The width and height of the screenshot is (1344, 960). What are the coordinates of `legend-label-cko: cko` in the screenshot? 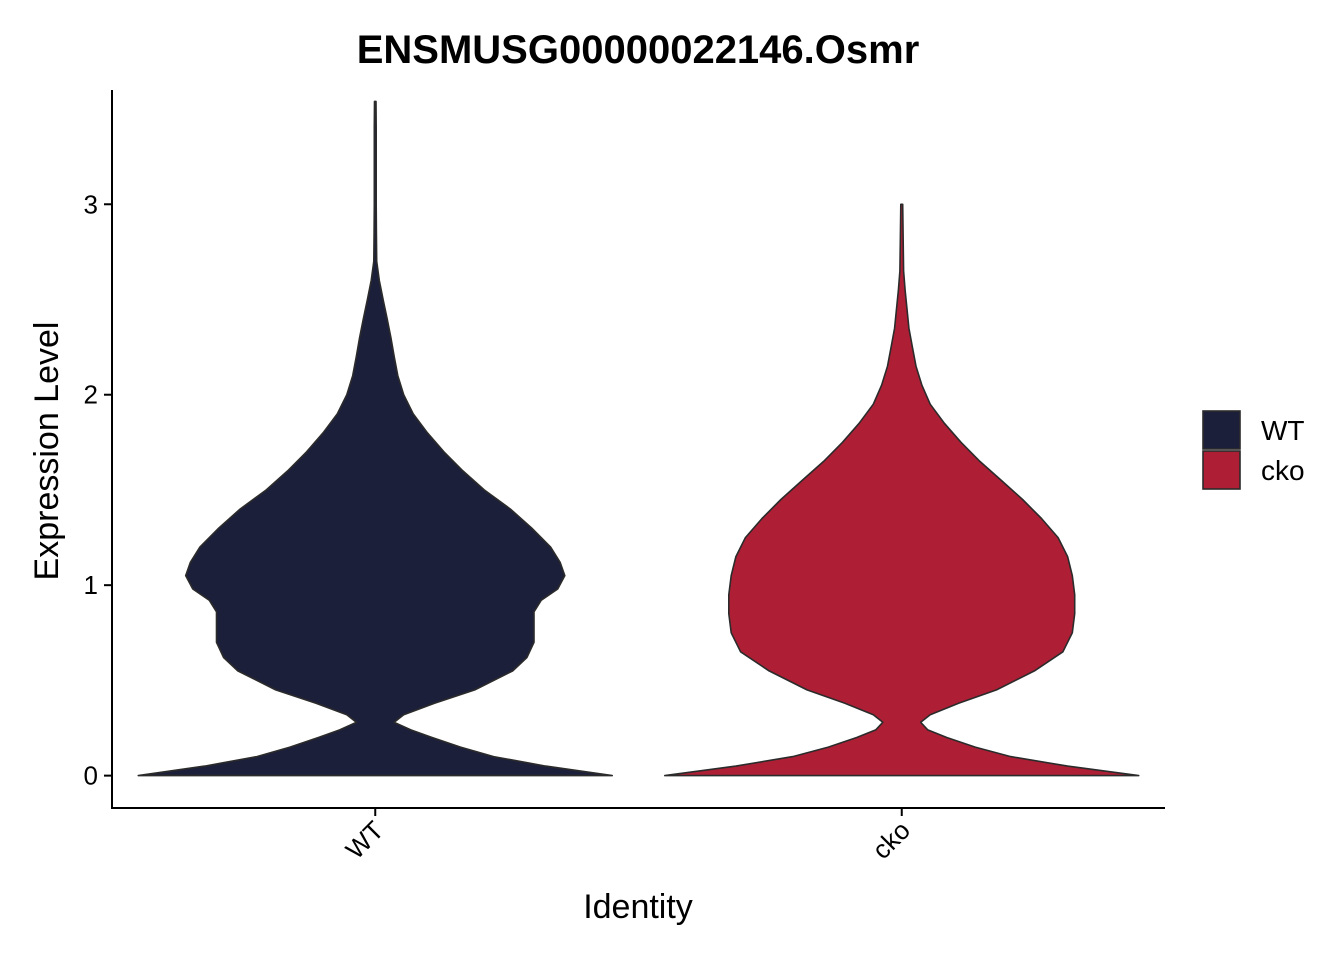 It's located at (1283, 470).